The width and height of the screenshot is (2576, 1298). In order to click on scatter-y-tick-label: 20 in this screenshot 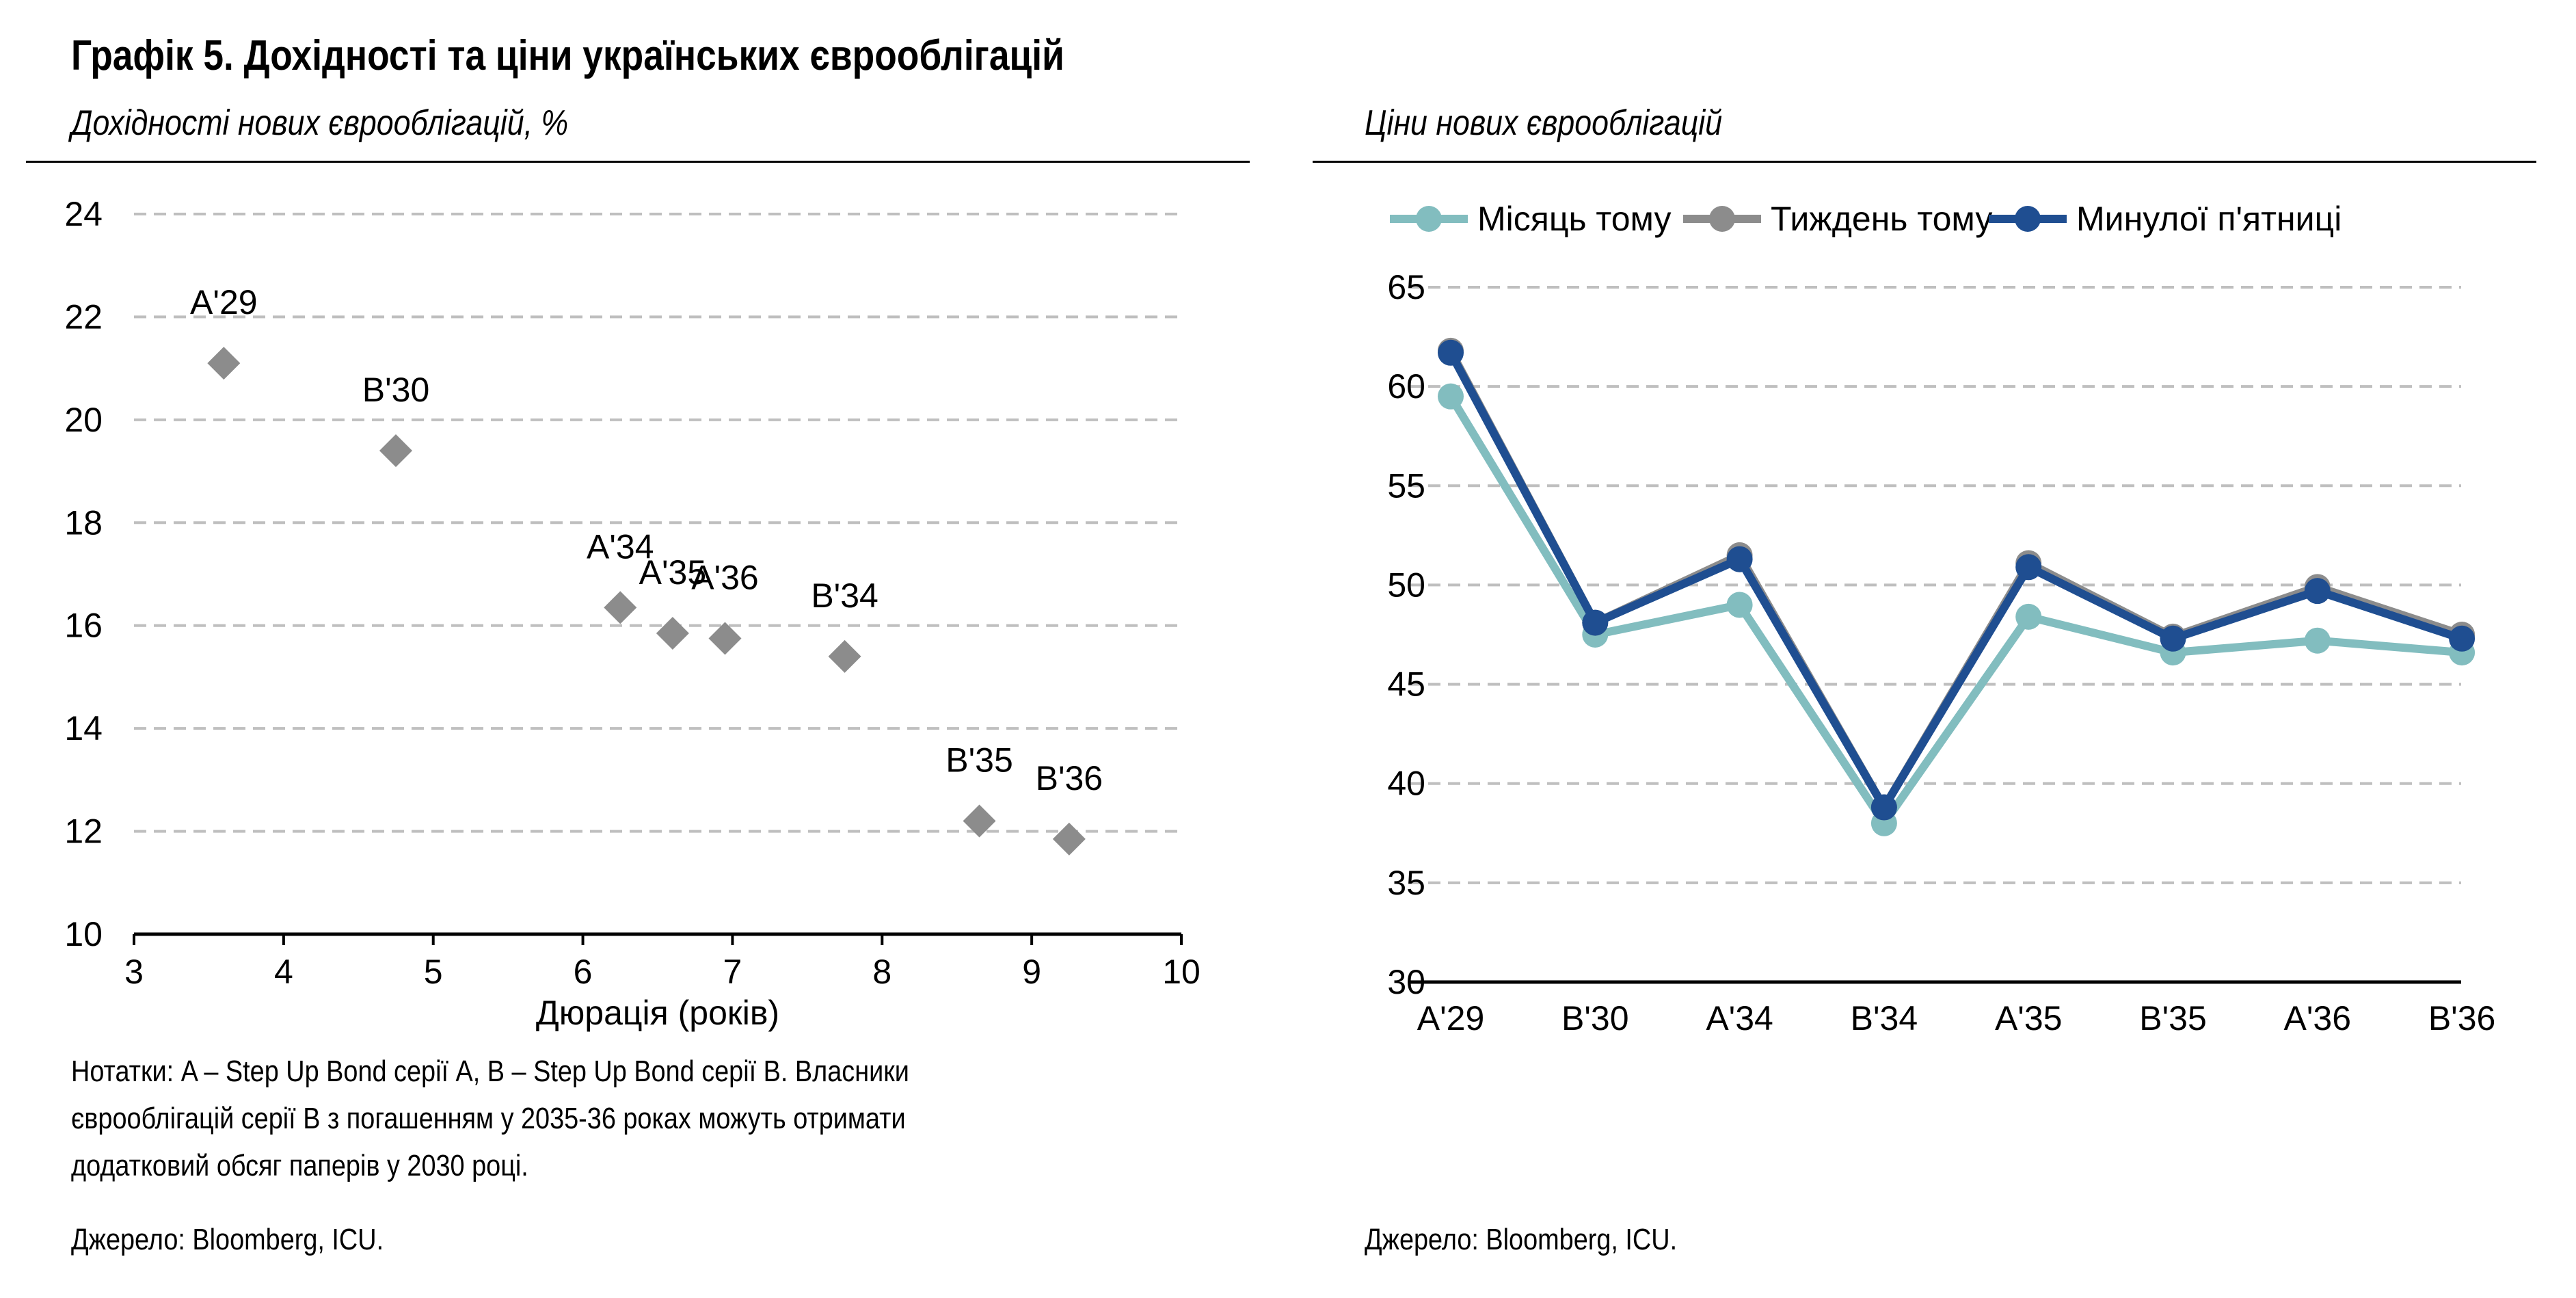, I will do `click(83, 420)`.